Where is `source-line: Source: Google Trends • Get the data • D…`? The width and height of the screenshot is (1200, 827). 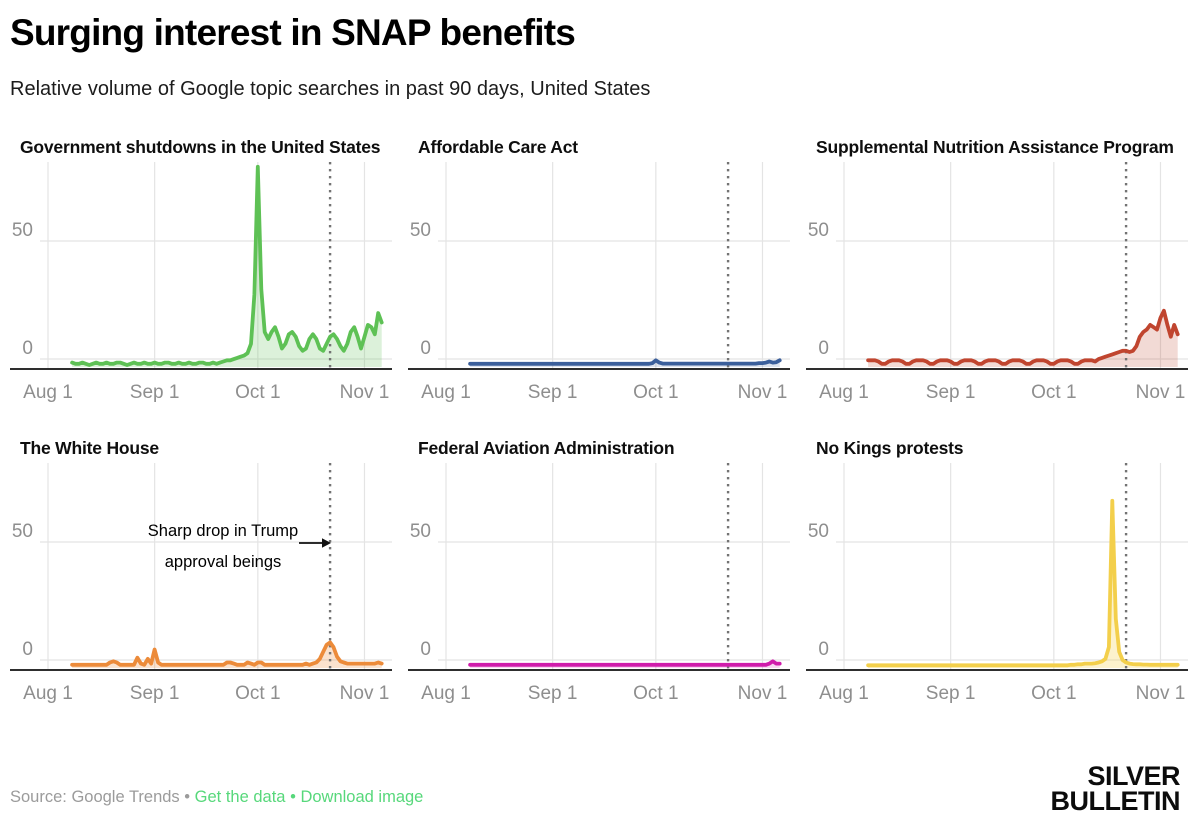
source-line: Source: Google Trends • Get the data • D… is located at coordinates (216, 800).